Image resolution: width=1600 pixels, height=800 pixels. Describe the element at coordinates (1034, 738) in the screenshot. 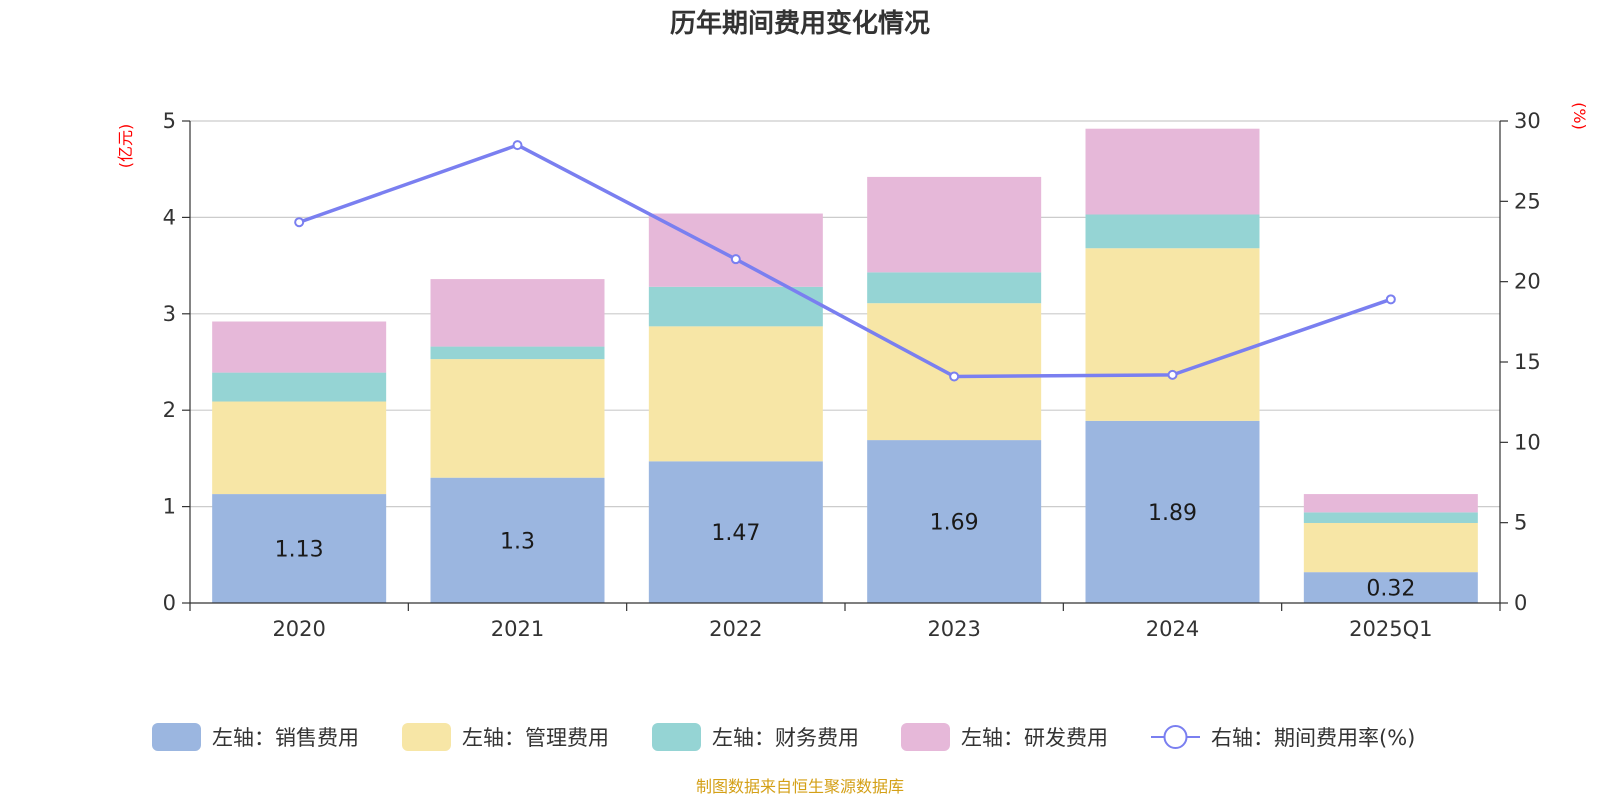

I see `legend-label: 左轴：研发费用` at that location.